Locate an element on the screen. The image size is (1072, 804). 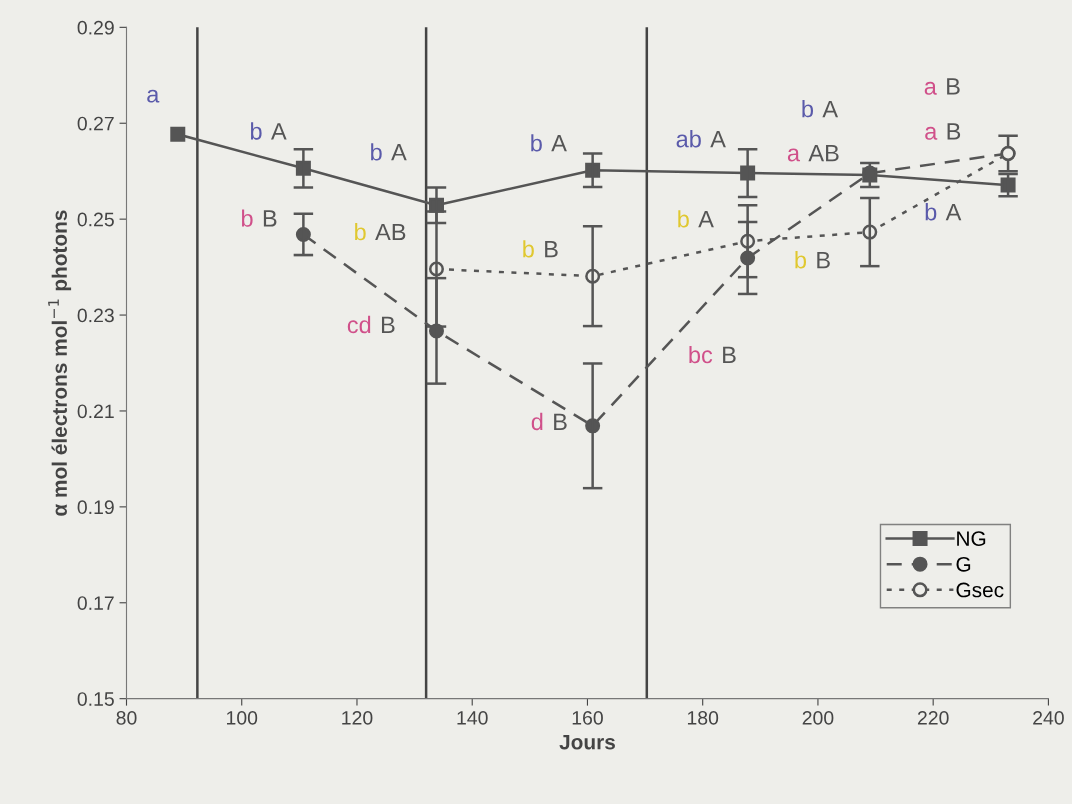
y-tick-label: 0.21 is located at coordinates (95, 411).